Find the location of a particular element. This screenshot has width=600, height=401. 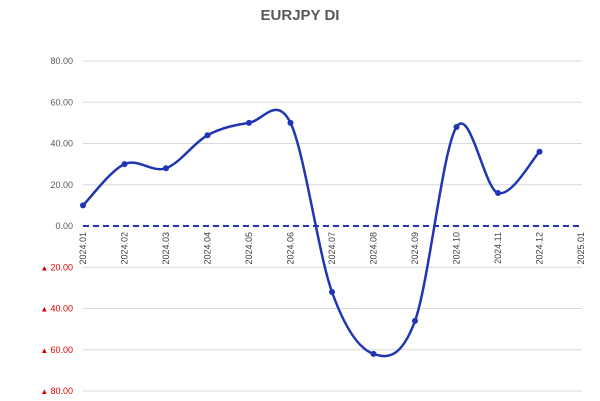

y-tick-label: 0.00 is located at coordinates (64, 226).